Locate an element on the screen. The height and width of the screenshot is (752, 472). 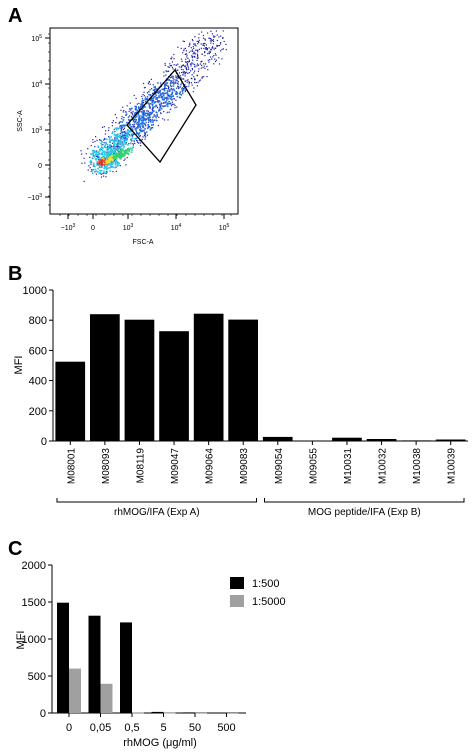
bar is located at coordinates (139, 380).